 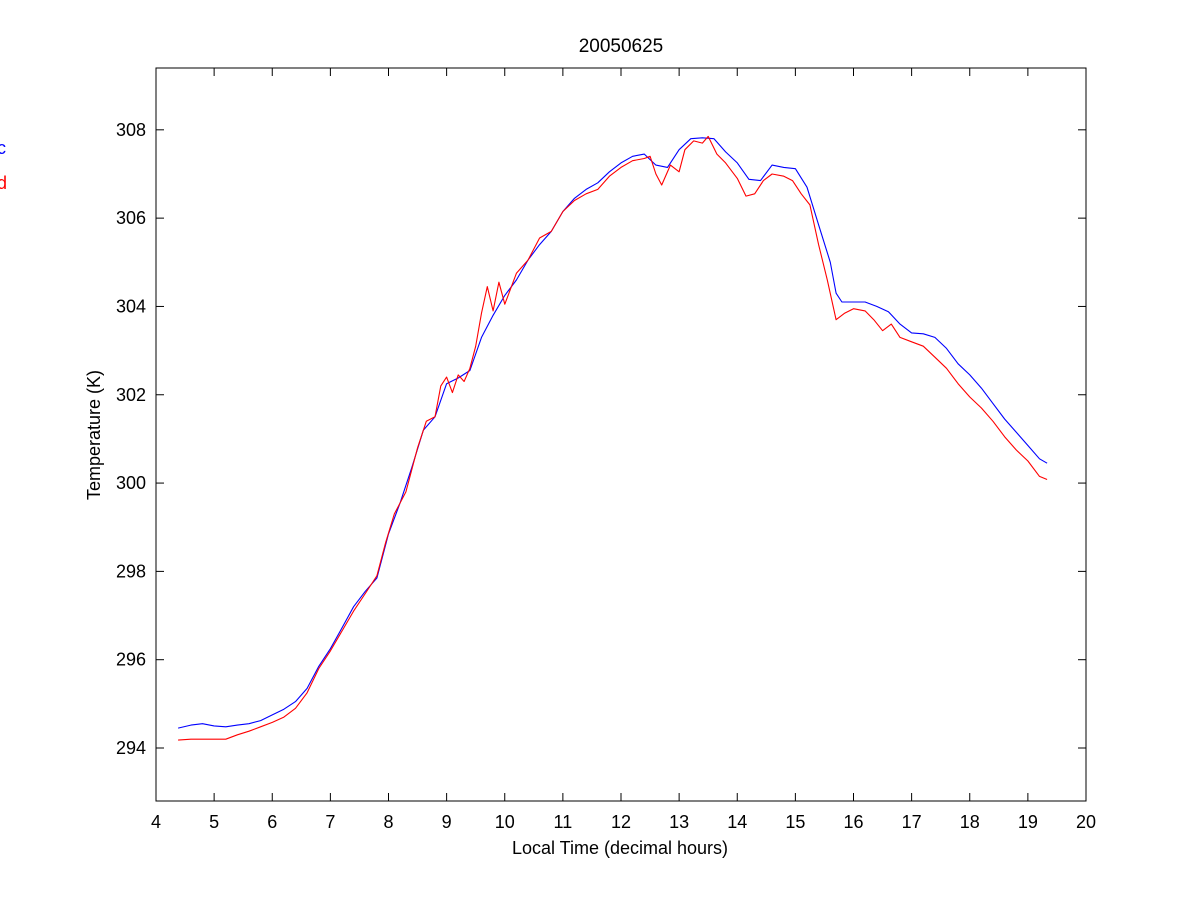 What do you see at coordinates (679, 822) in the screenshot?
I see `x-tick-label: 13` at bounding box center [679, 822].